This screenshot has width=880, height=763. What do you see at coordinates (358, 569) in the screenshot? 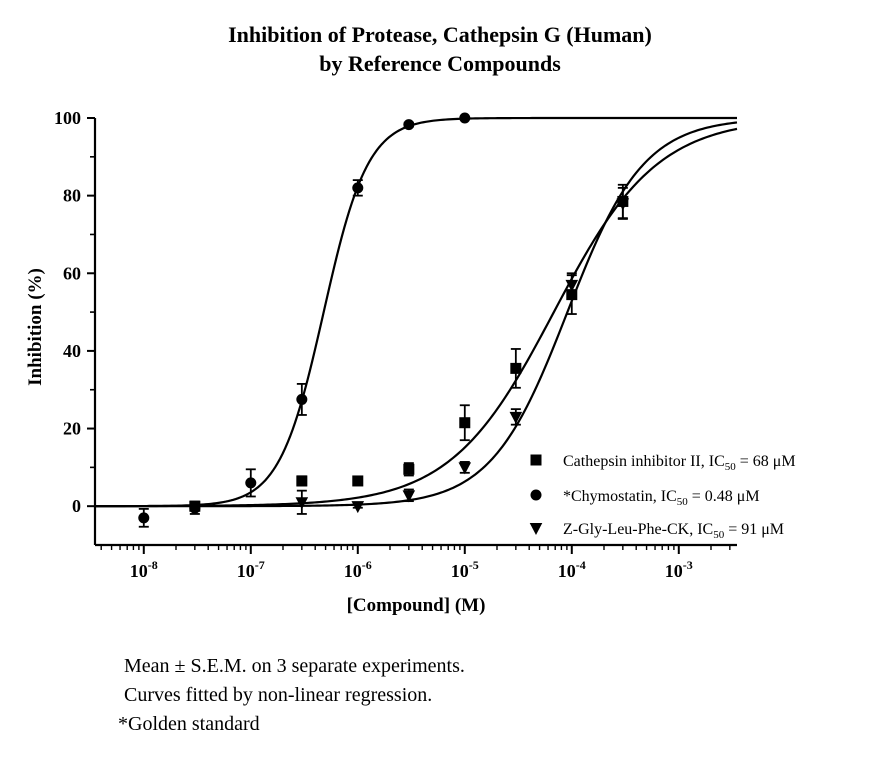
I see `x-tick-label: 10⁻⁶` at bounding box center [358, 569].